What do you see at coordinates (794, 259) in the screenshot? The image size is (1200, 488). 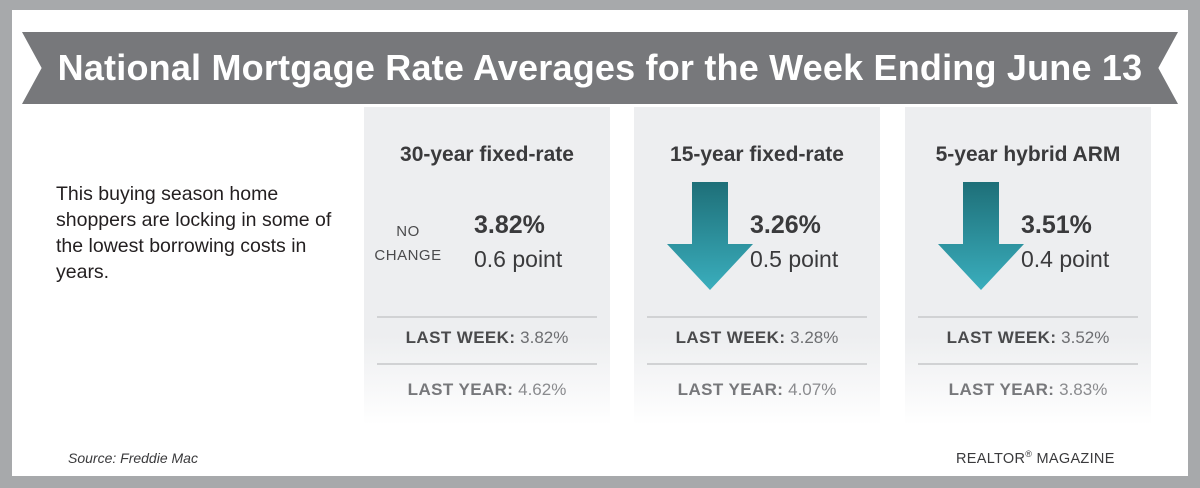 I see `rate-change: 0.5 point` at bounding box center [794, 259].